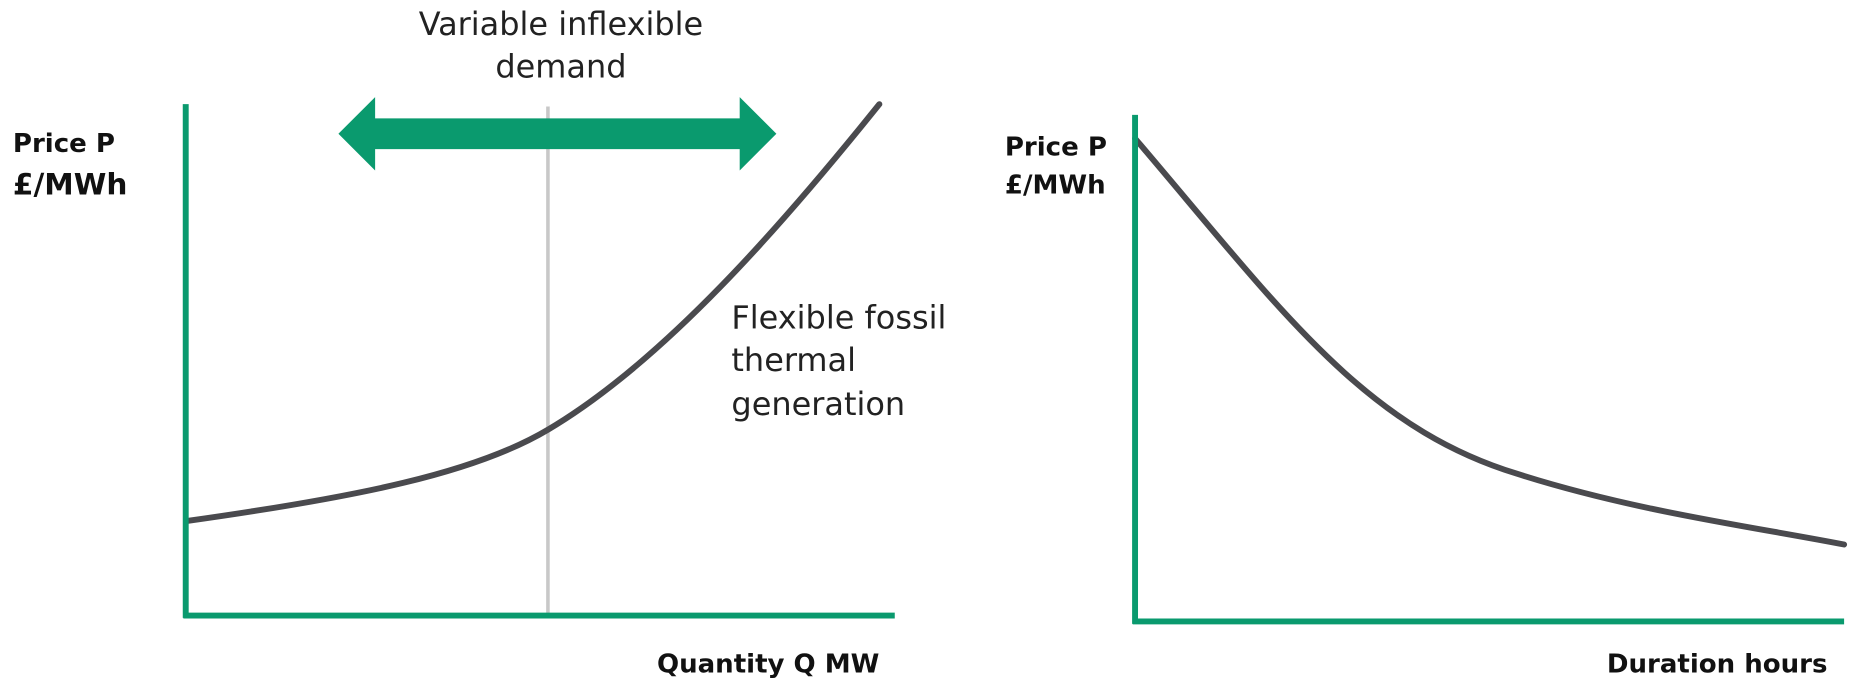 The image size is (1857, 683). Describe the element at coordinates (561, 24) in the screenshot. I see `demand-label: Variable inflexible` at that location.